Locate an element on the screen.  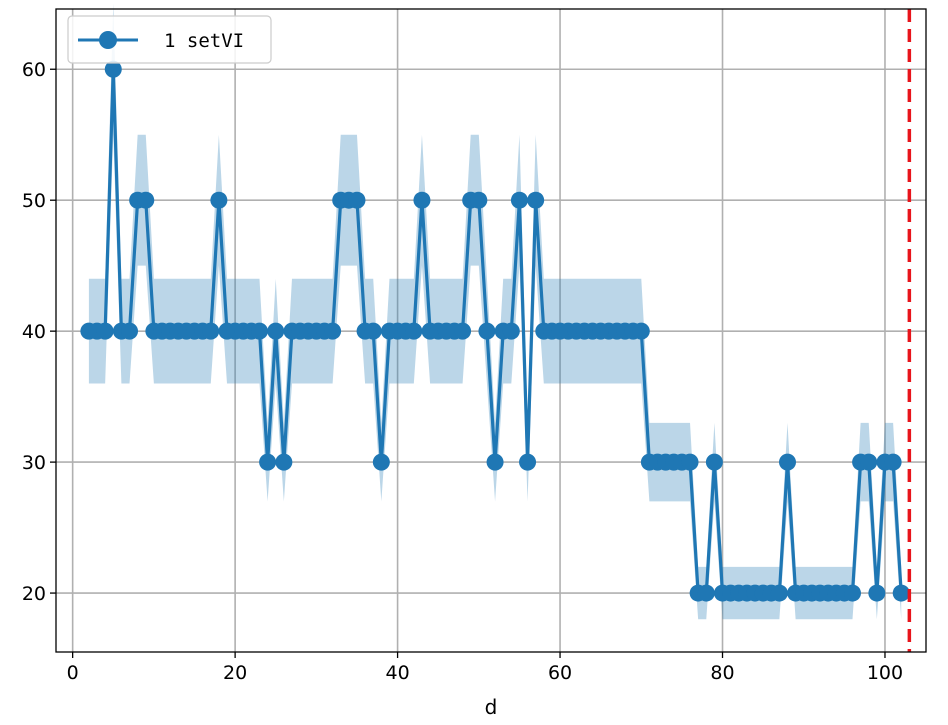
x-tick-label: 40 is located at coordinates (397, 673).